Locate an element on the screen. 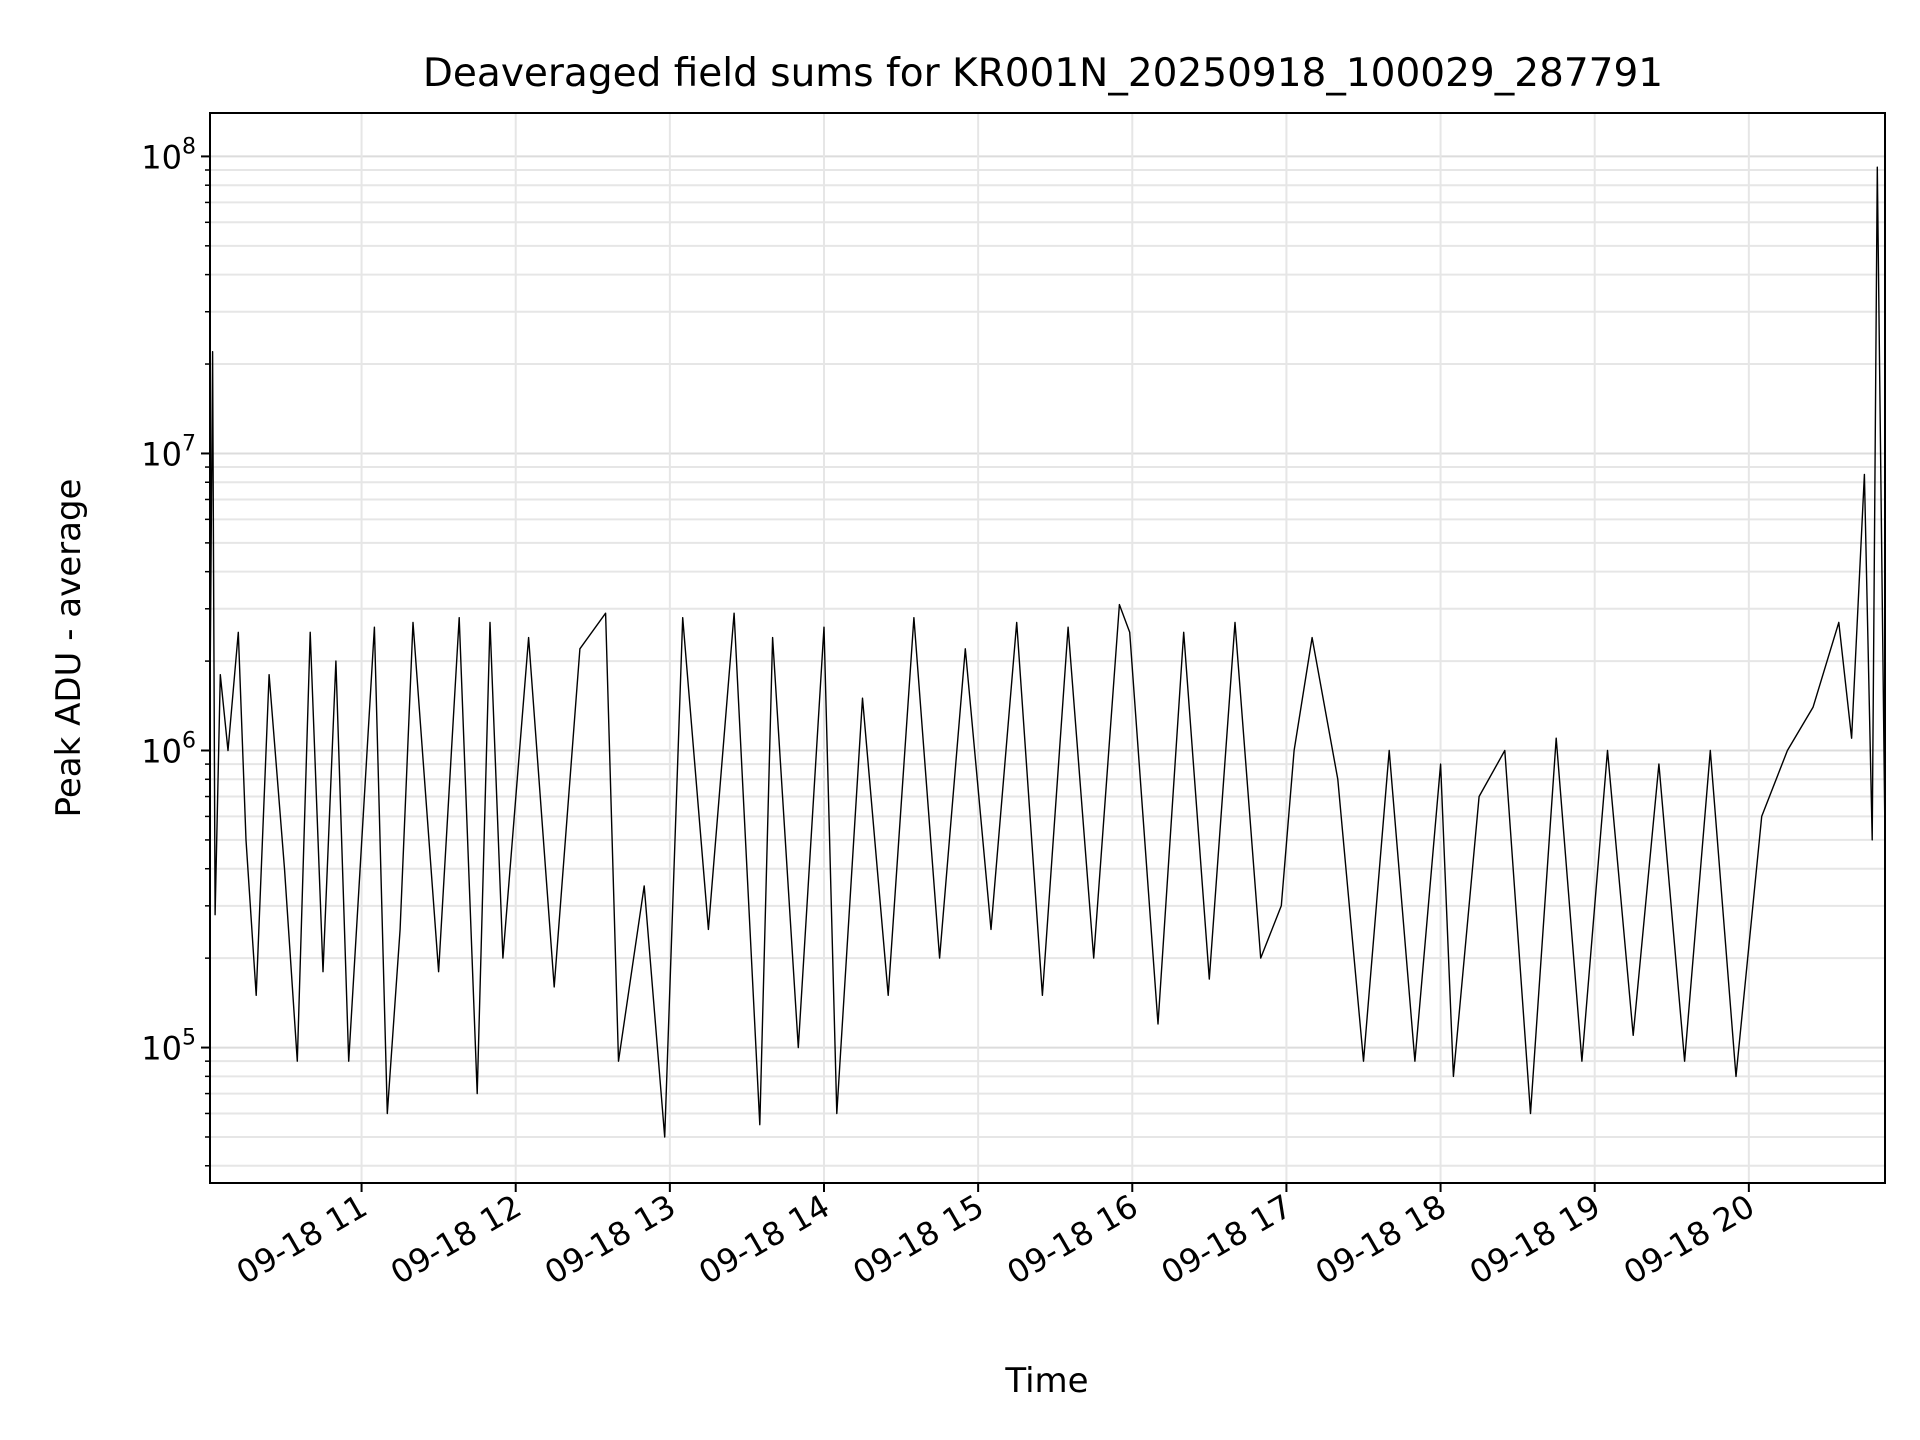 The height and width of the screenshot is (1440, 1920). y-tick-label: 10⁶ is located at coordinates (168, 750).